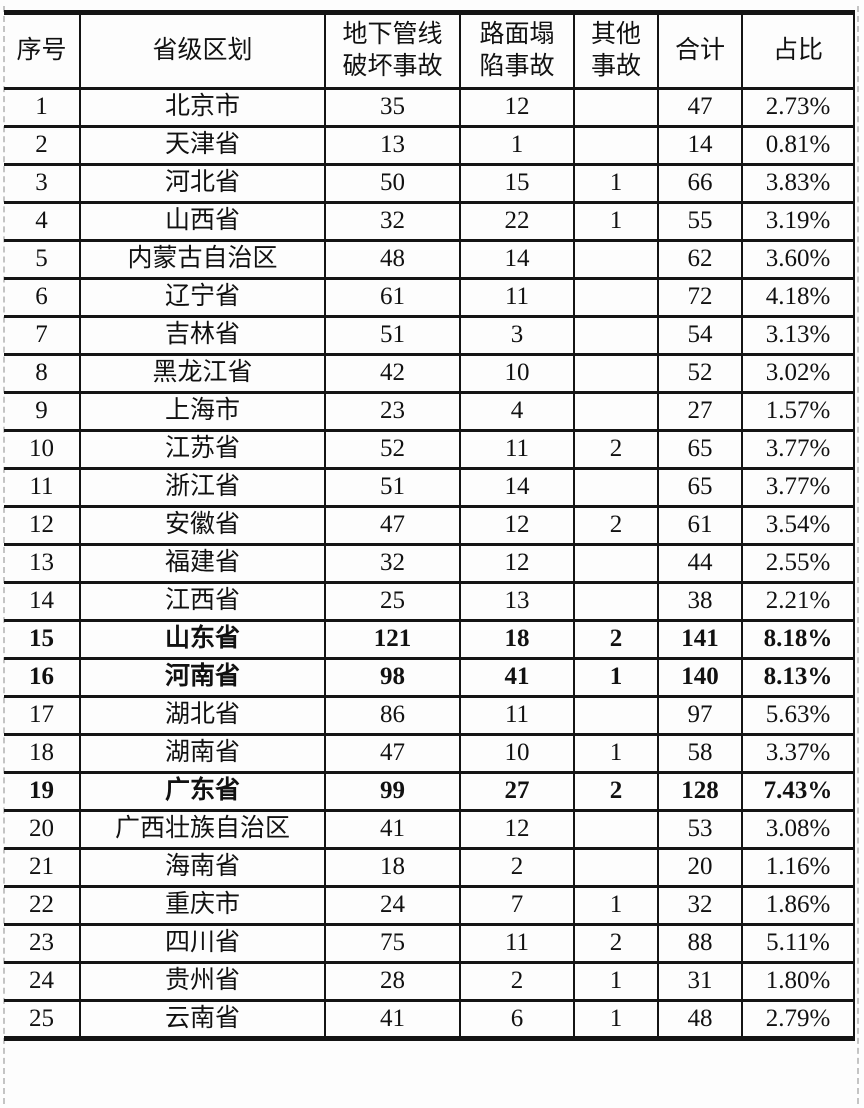 Image resolution: width=864 pixels, height=1108 pixels. What do you see at coordinates (202, 221) in the screenshot?
I see `region-cell: 山西省` at bounding box center [202, 221].